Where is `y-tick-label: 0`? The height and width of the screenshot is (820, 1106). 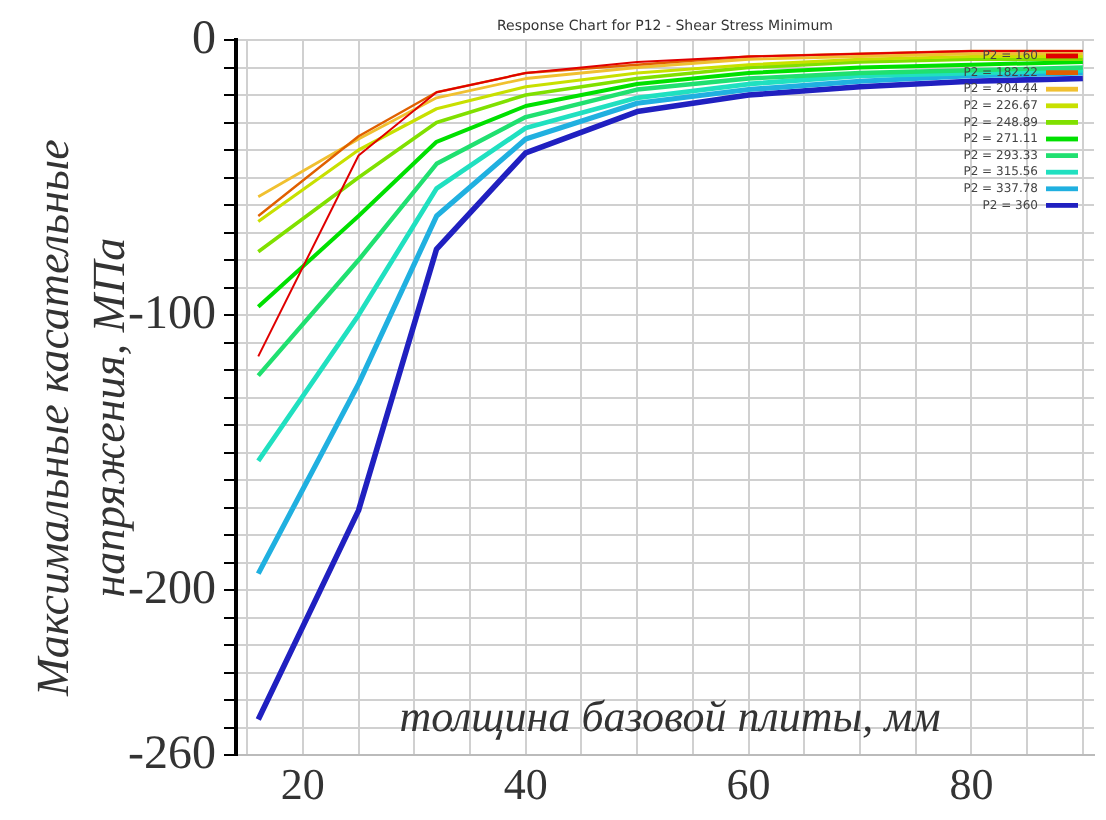 y-tick-label: 0 is located at coordinates (203, 38).